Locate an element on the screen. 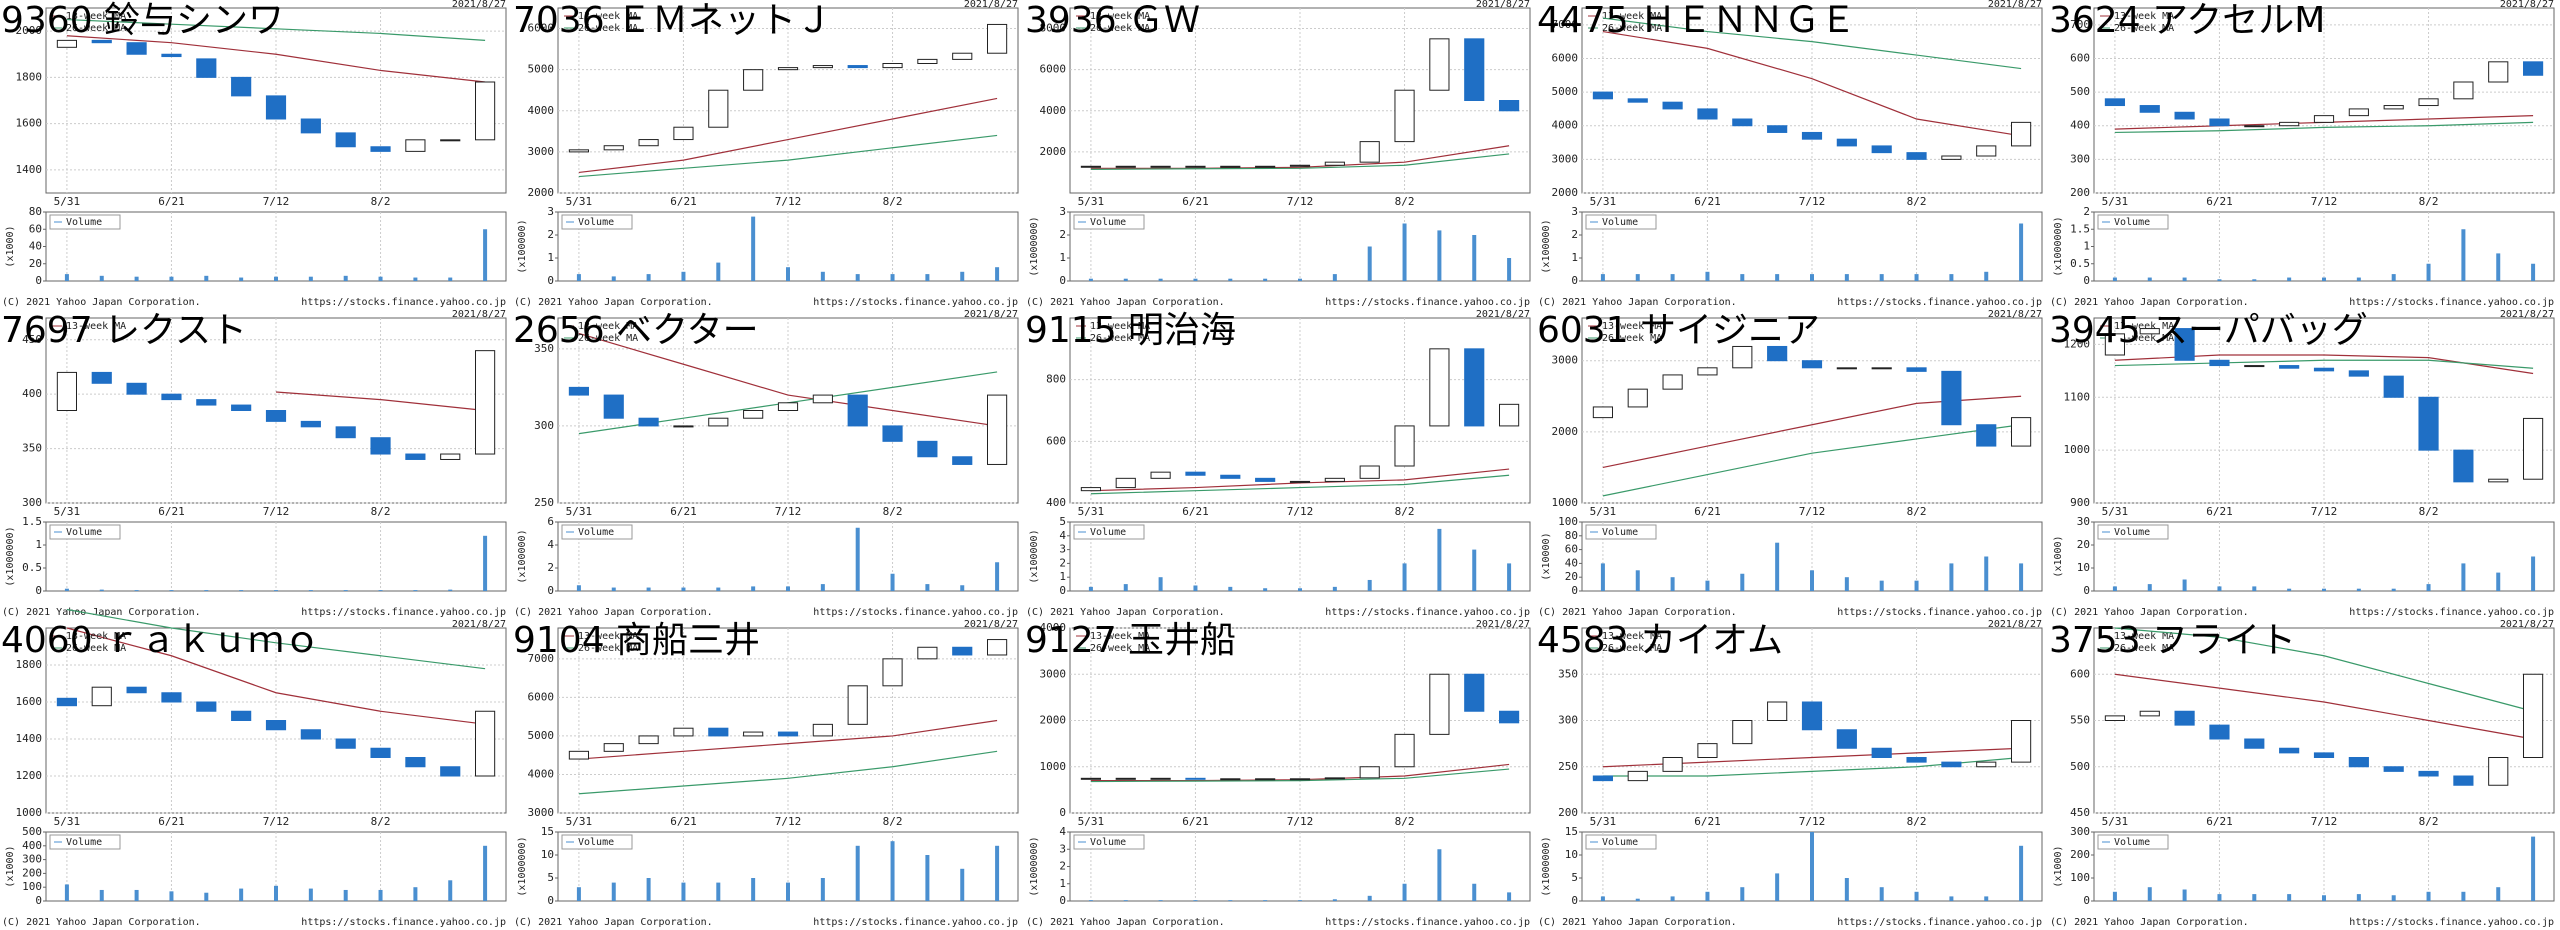 This screenshot has height=930, width=2560. y-tick-label: 3000 is located at coordinates (541, 812).